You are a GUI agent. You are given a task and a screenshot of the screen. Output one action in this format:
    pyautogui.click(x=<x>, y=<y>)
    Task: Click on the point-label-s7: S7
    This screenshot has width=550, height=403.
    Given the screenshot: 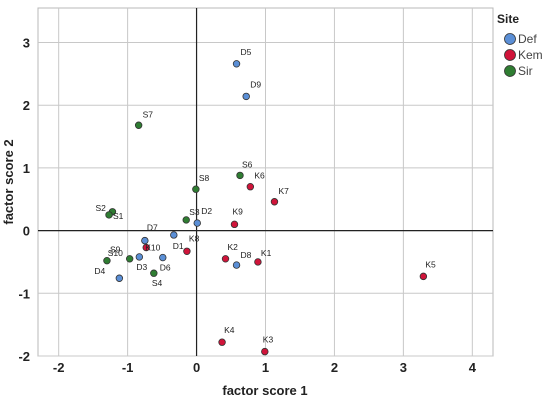 What is the action you would take?
    pyautogui.click(x=148, y=114)
    